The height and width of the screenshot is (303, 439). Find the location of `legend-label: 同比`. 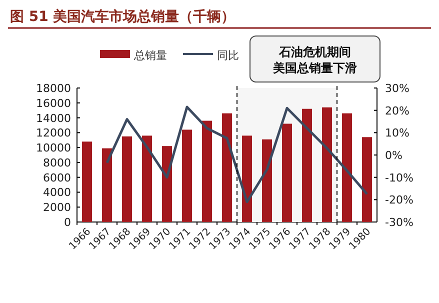

legend-label: 同比 is located at coordinates (228, 55).